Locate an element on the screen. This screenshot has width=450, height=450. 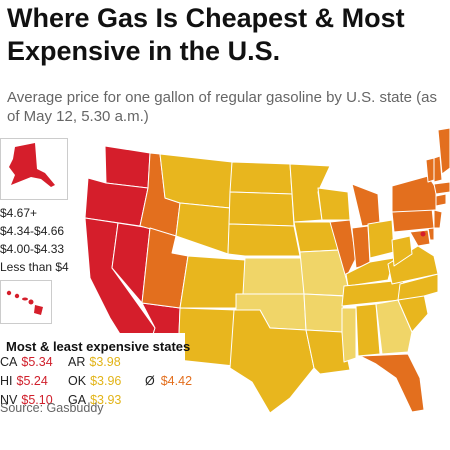
state-oh is located at coordinates (381, 239).